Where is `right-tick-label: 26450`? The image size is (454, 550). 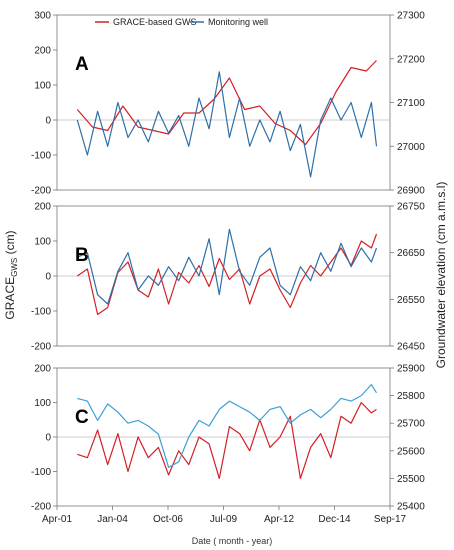
right-tick-label: 26450 is located at coordinates (411, 347).